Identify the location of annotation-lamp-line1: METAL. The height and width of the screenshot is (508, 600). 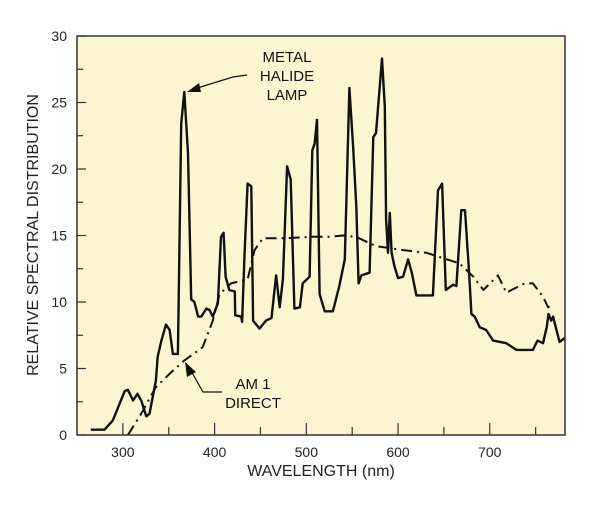
(287, 57).